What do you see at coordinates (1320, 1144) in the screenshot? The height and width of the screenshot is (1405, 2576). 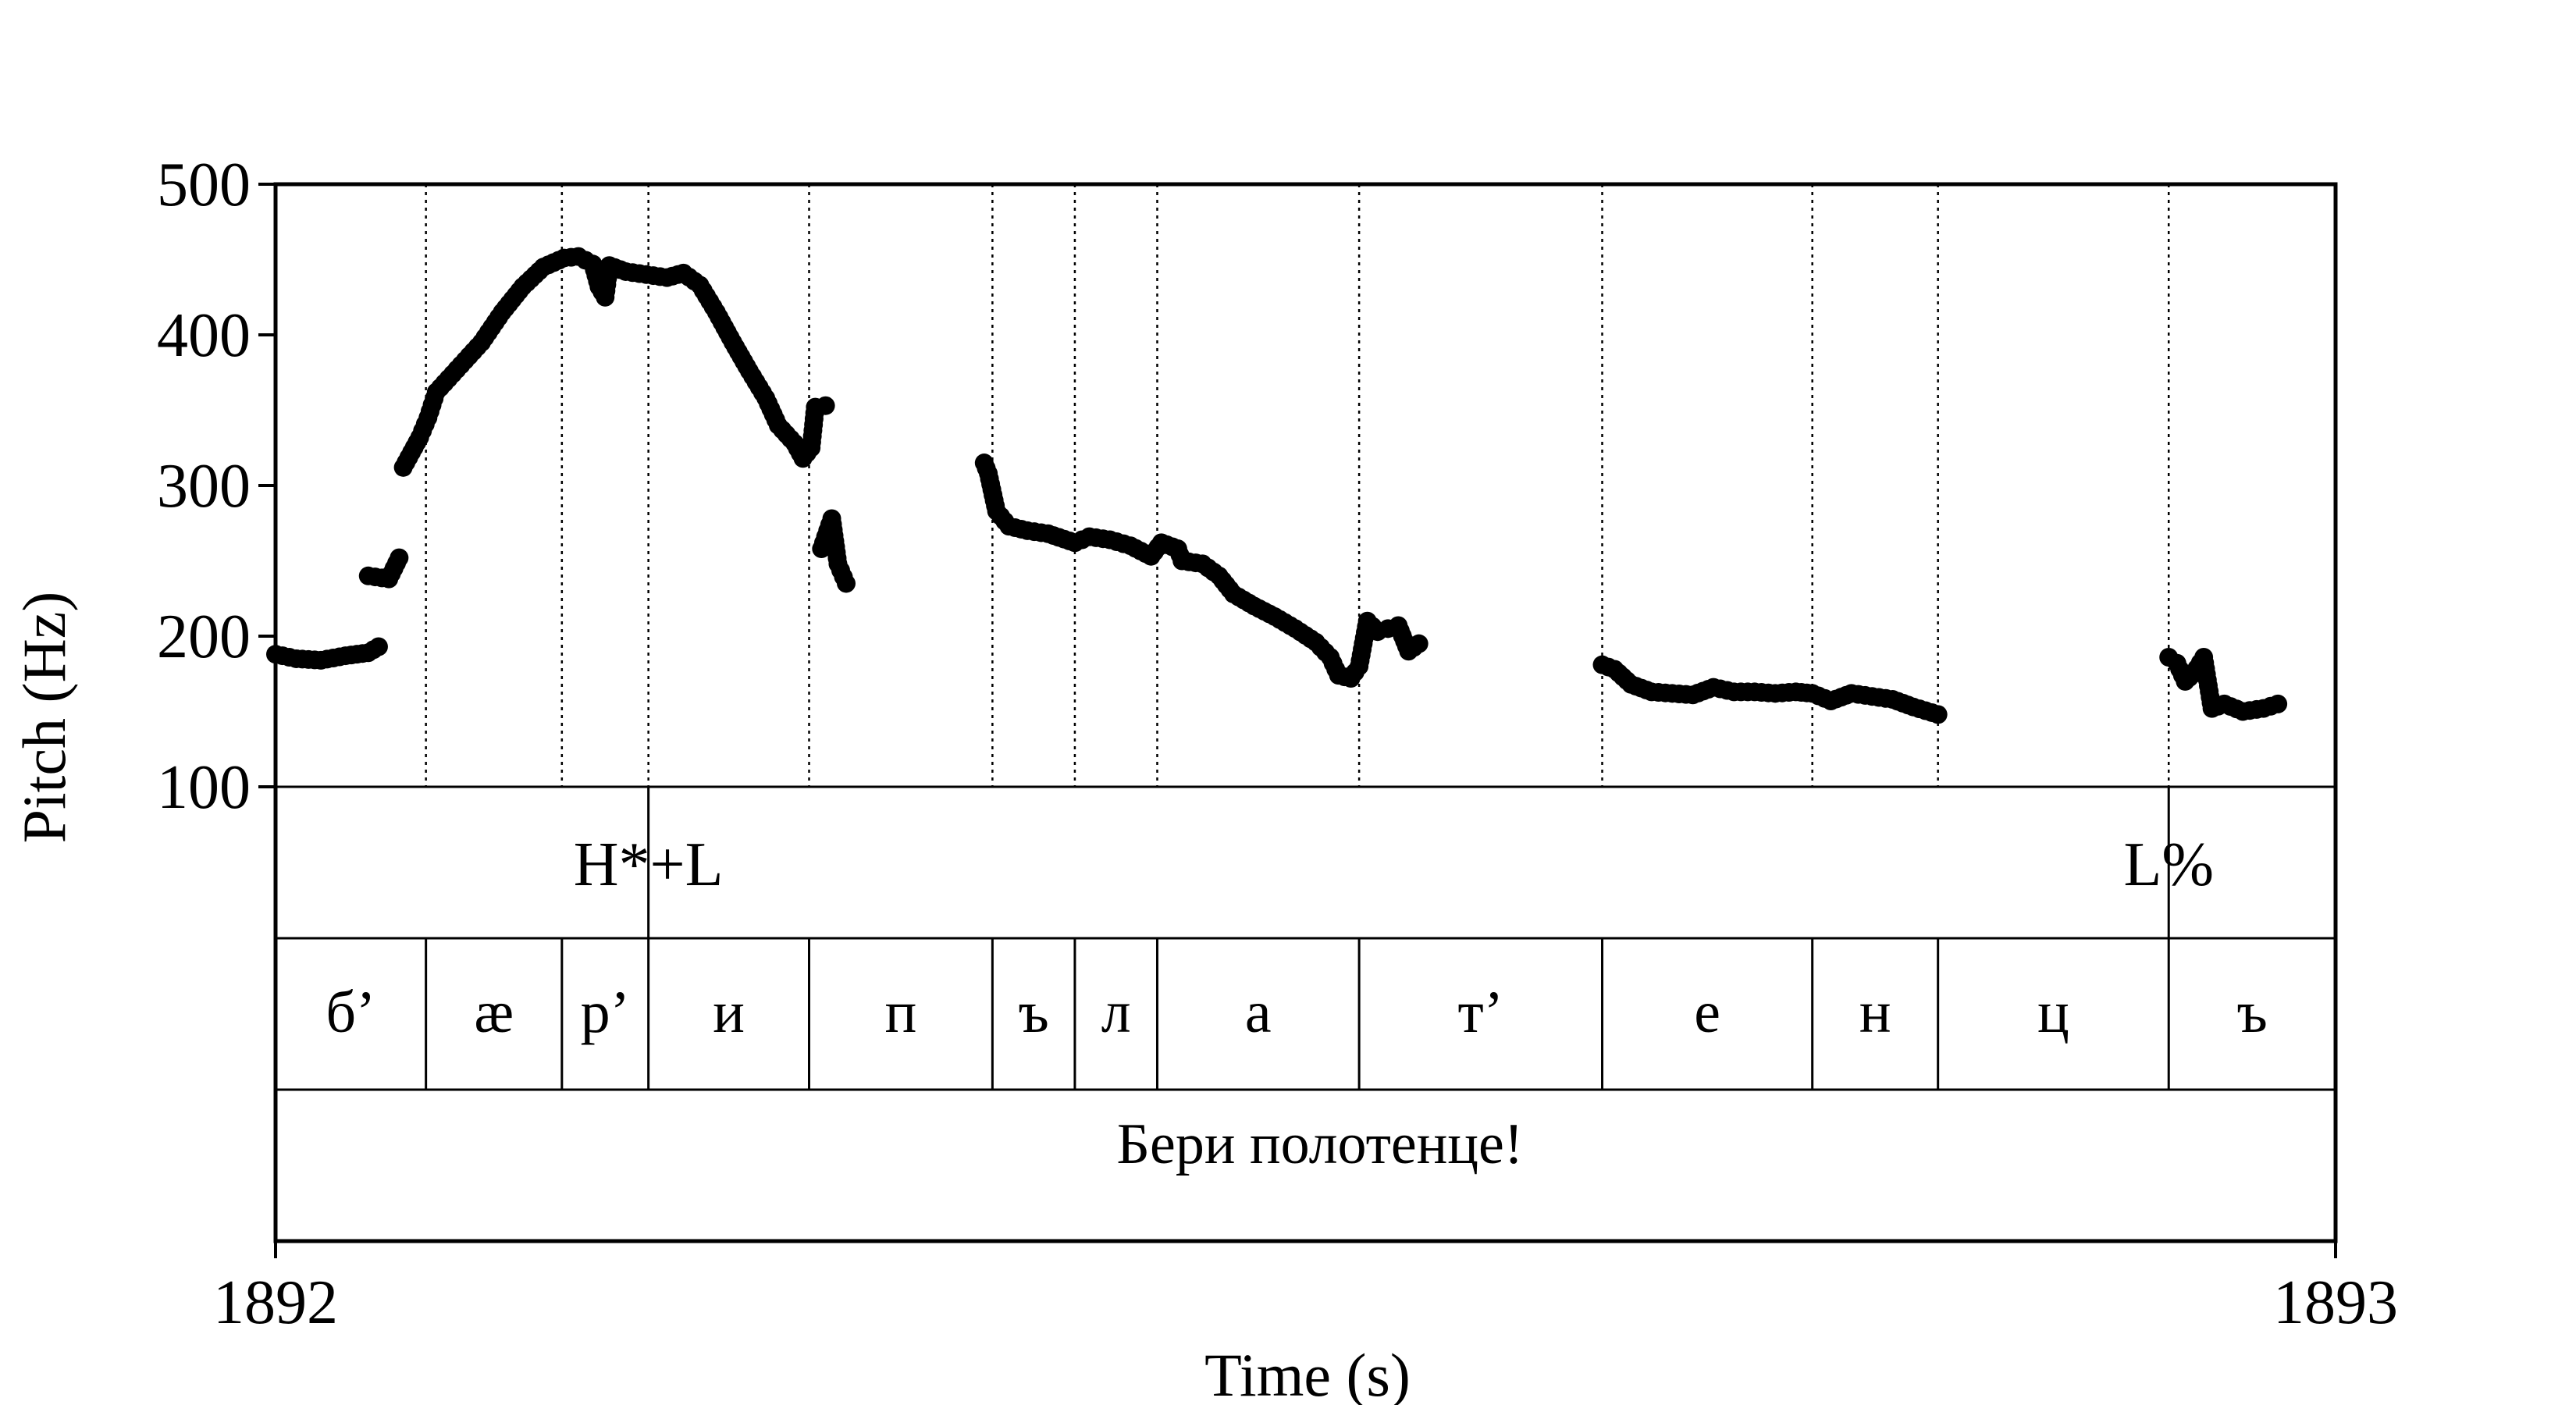 I see `sentence-label: Бери полотенце!` at bounding box center [1320, 1144].